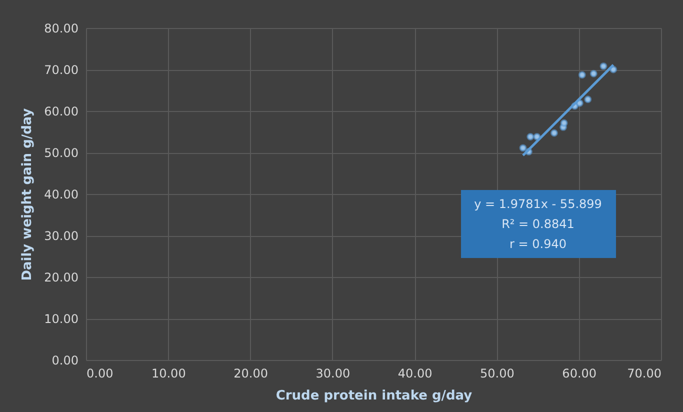 The width and height of the screenshot is (683, 412). I want to click on y-tick-label: 50.00, so click(61, 153).